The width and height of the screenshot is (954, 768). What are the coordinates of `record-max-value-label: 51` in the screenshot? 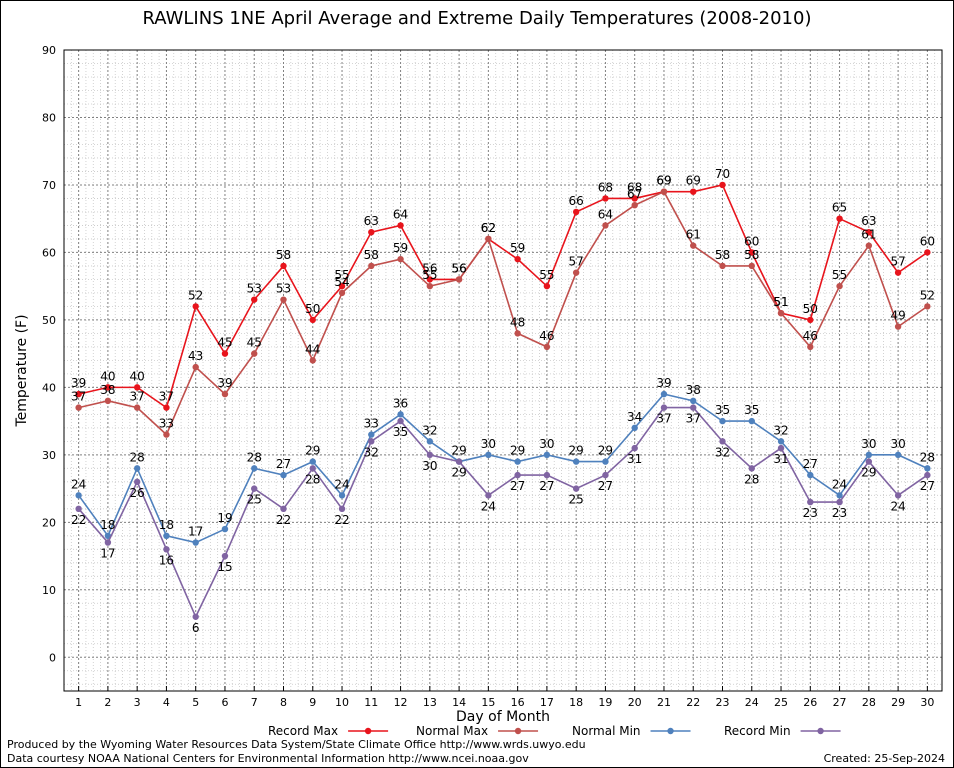 It's located at (780, 302).